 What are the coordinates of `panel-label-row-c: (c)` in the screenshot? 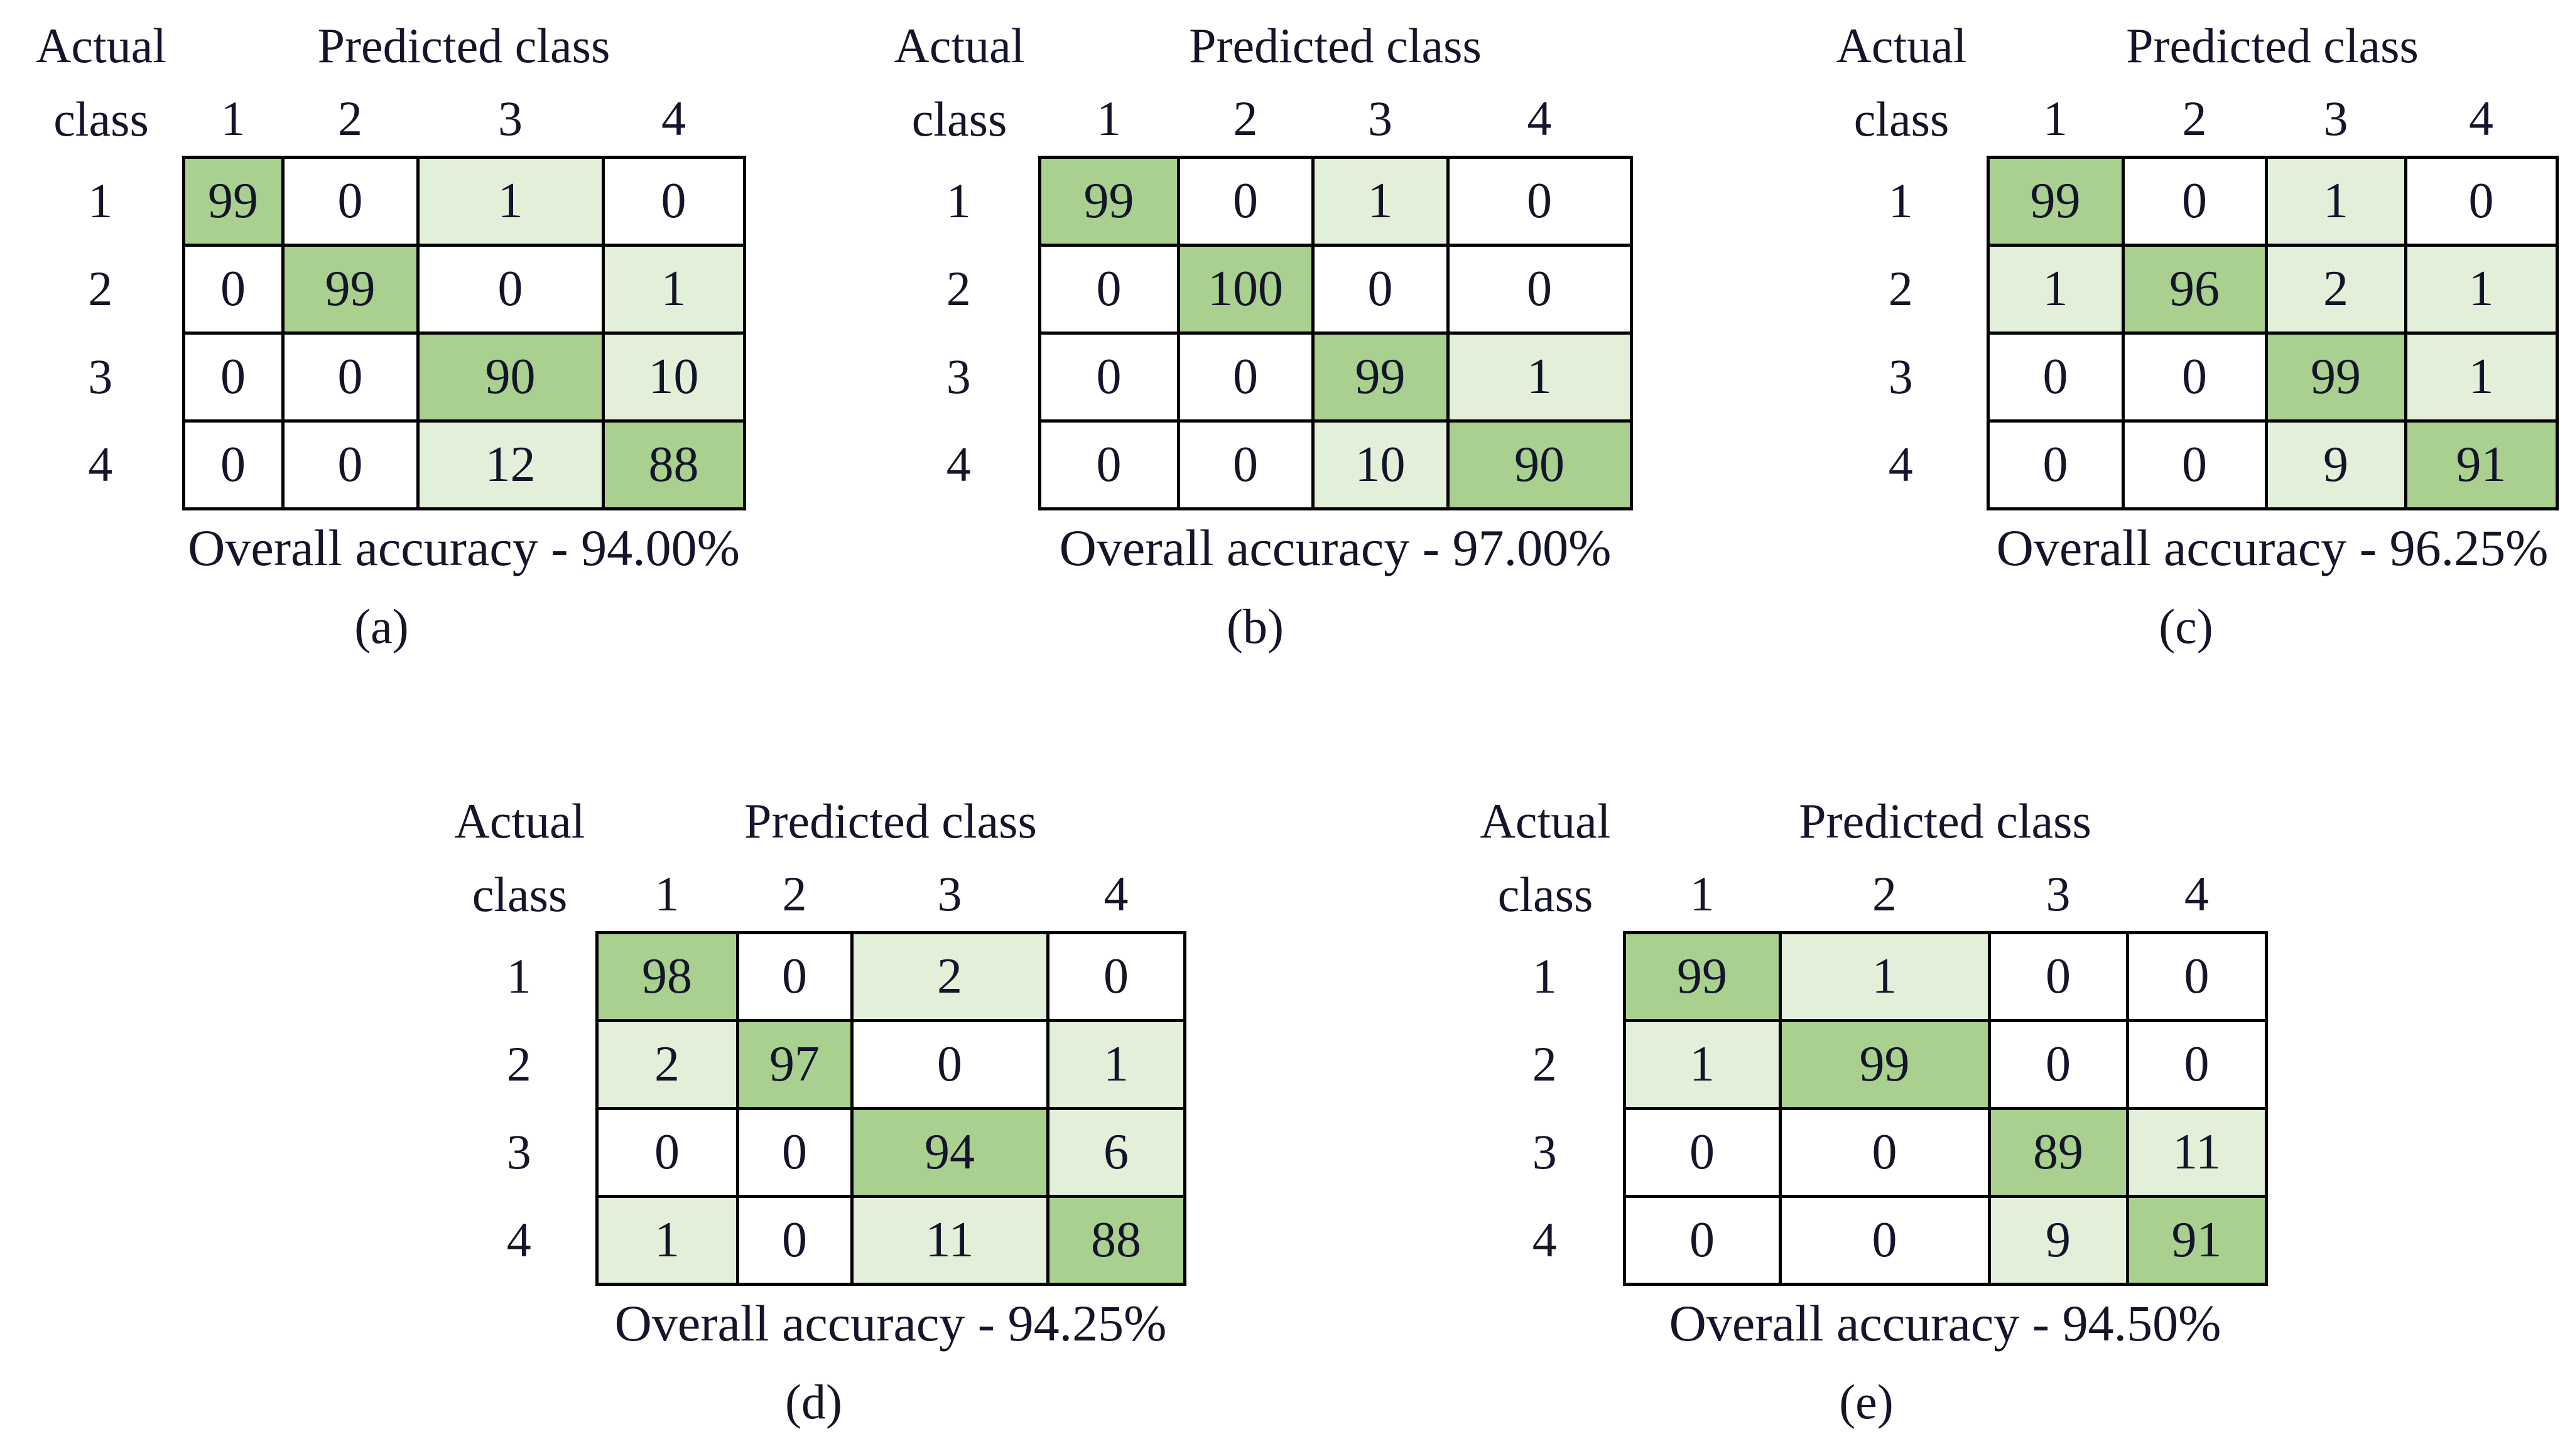 It's located at (2186, 626).